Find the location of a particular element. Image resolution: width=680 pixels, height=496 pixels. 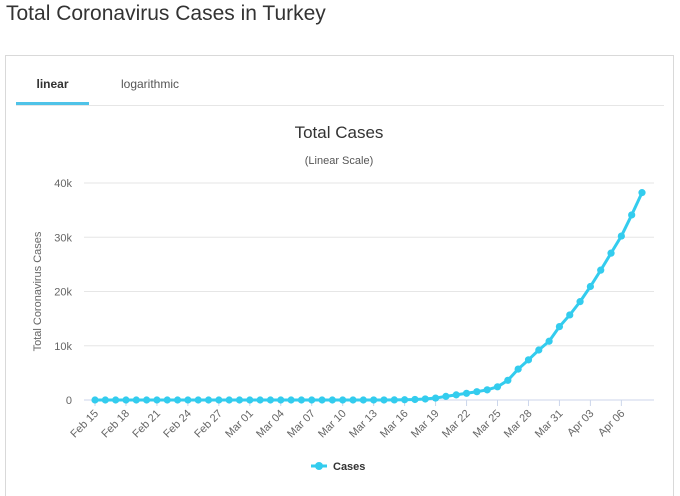

x-tick-label: Mar 01 is located at coordinates (239, 424).